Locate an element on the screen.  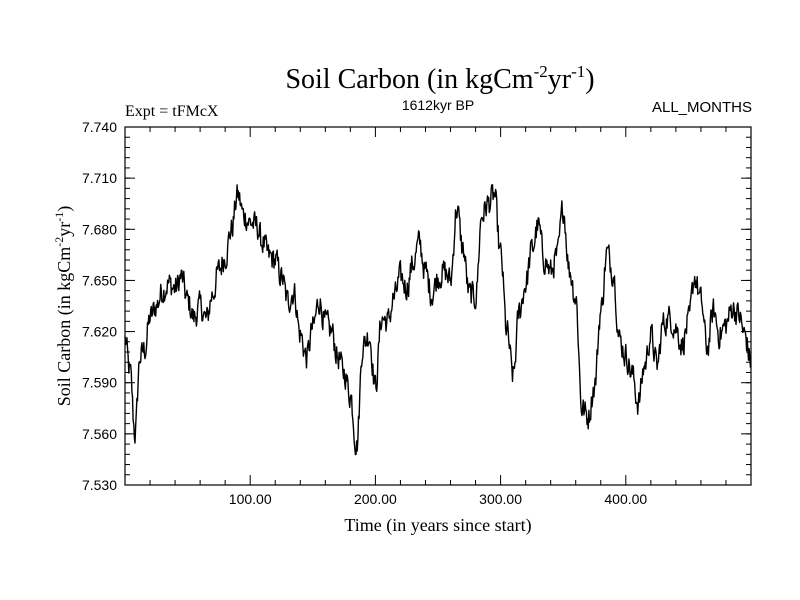
x-tick-label: 300.00 is located at coordinates (500, 499).